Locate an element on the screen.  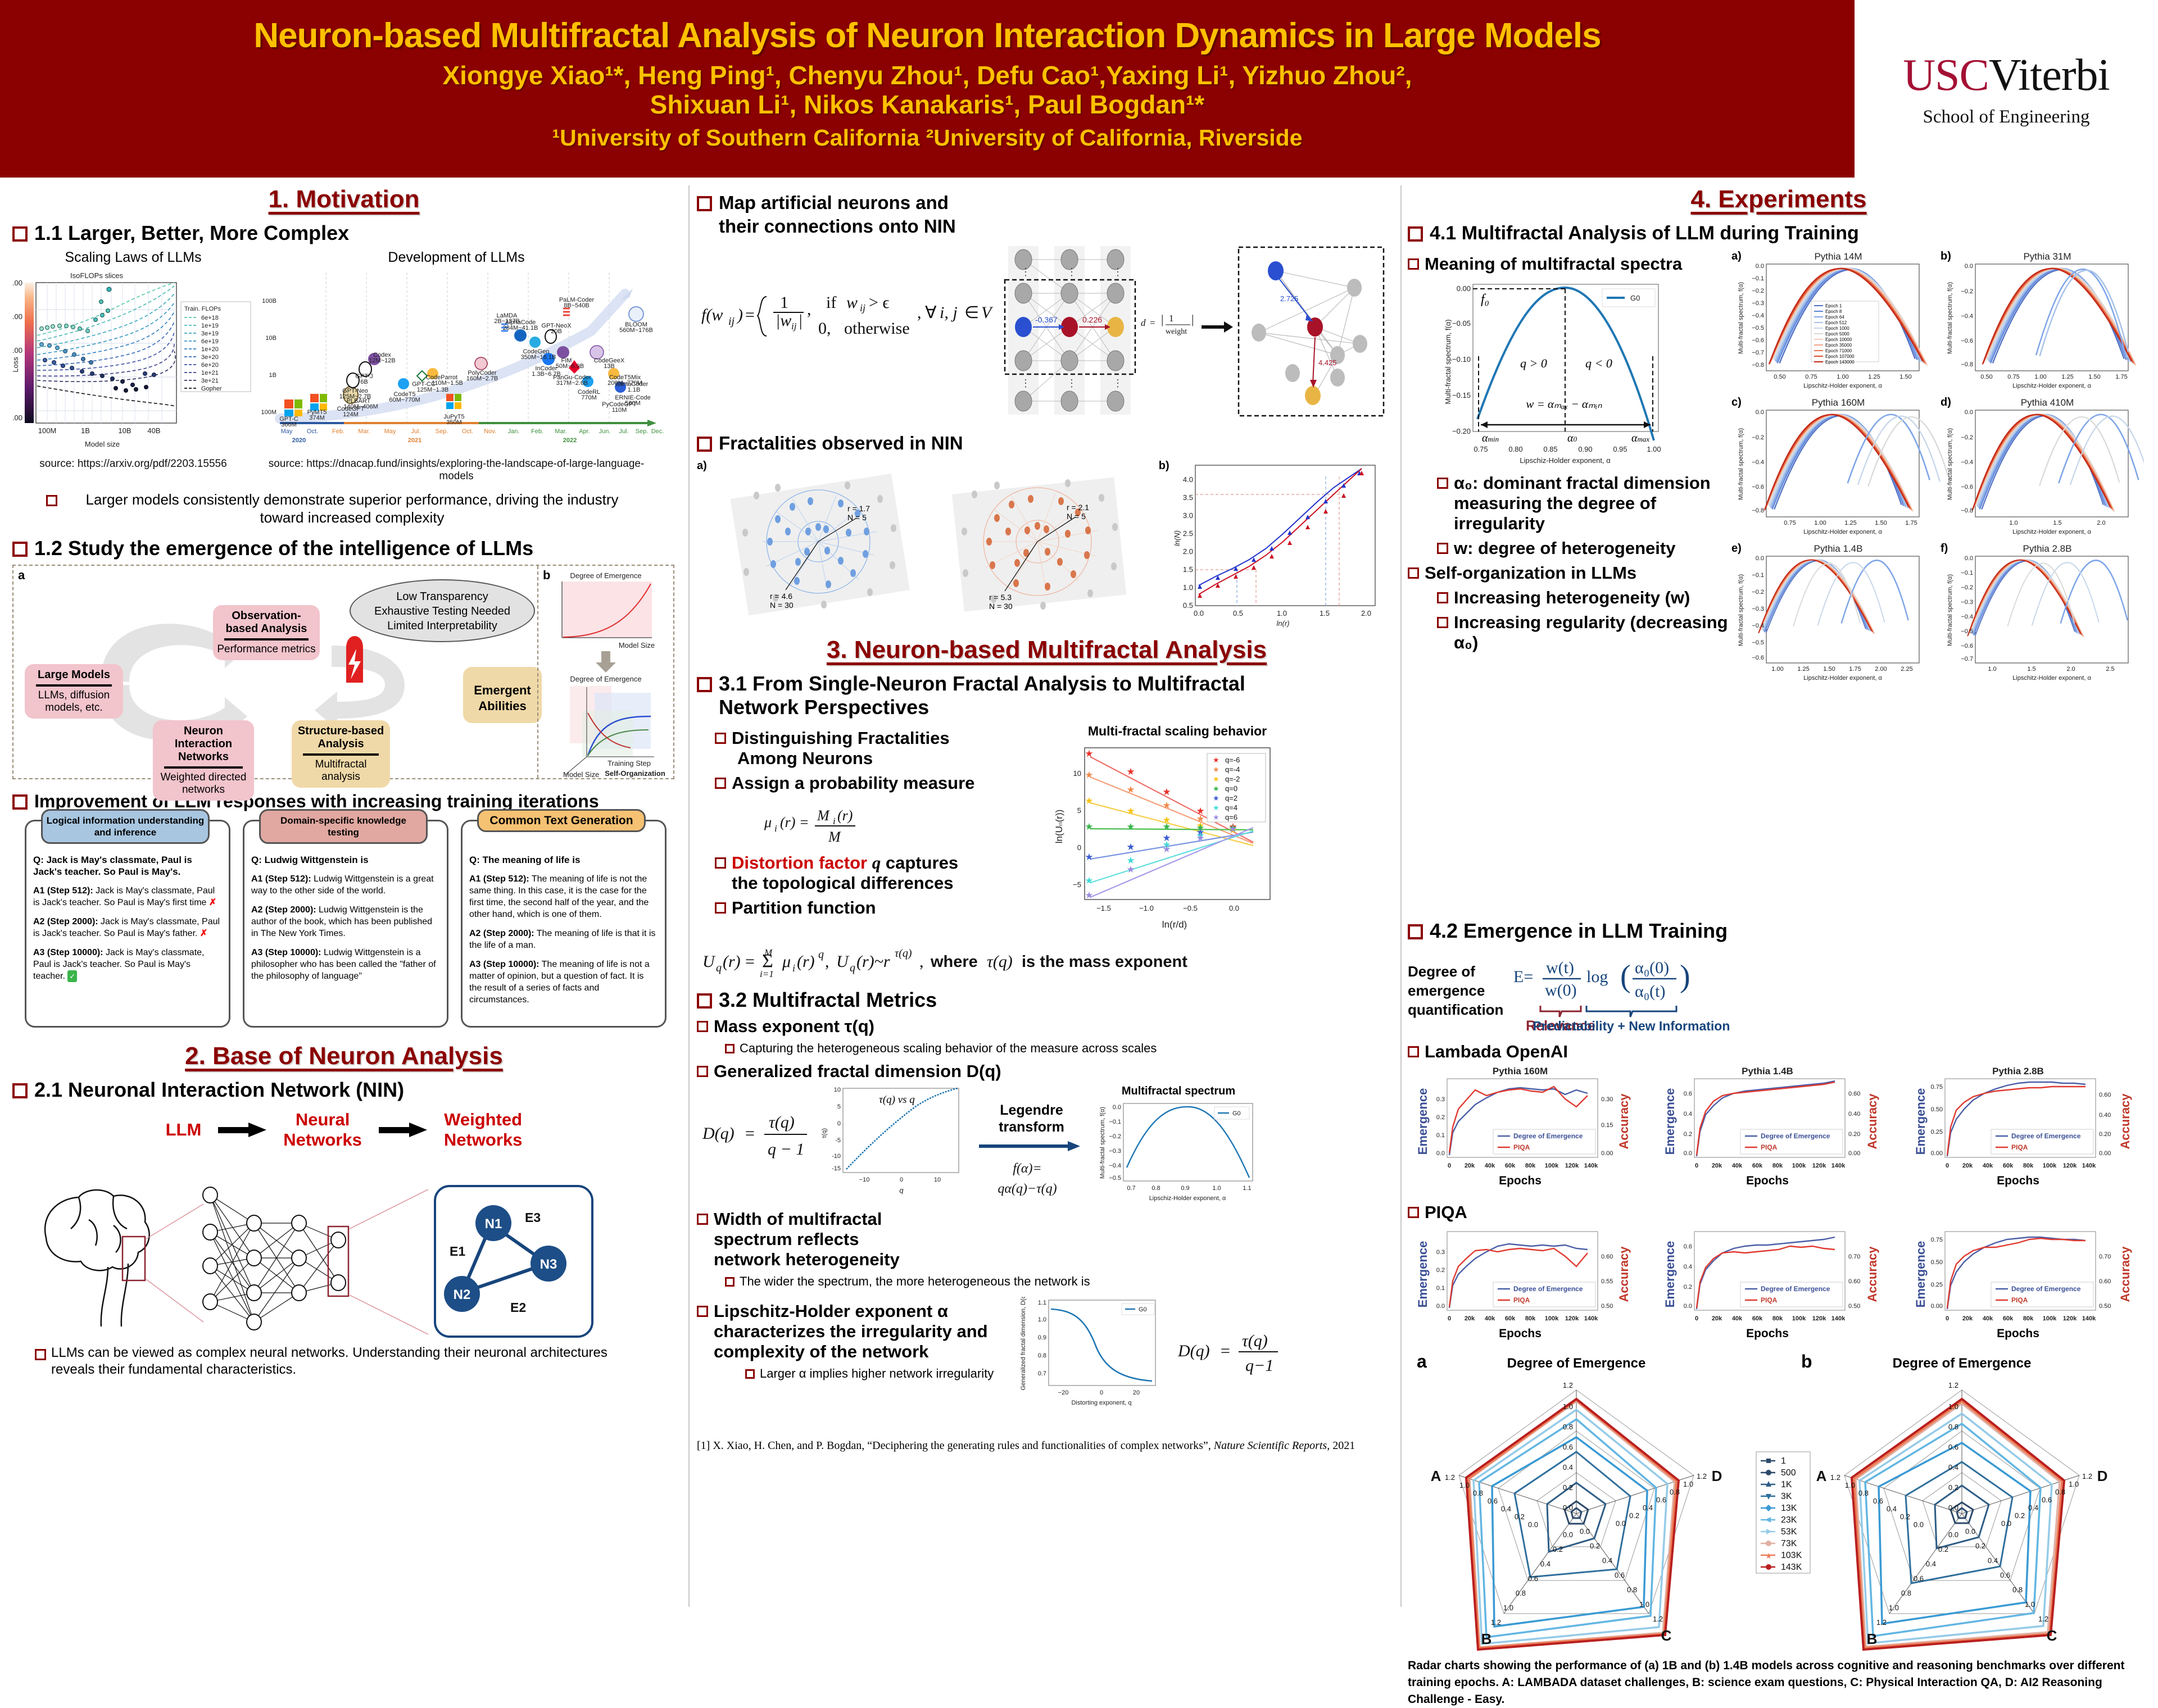
svg-text: ij is located at coordinates (862, 308).